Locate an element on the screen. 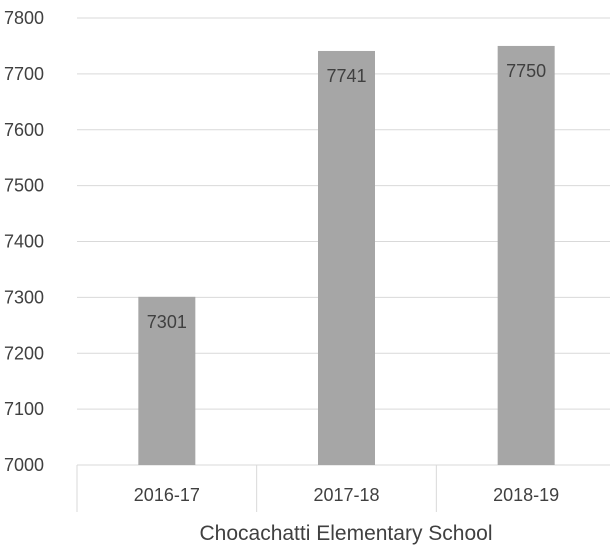 The image size is (610, 548). y-tick-label: 7100 is located at coordinates (24, 409).